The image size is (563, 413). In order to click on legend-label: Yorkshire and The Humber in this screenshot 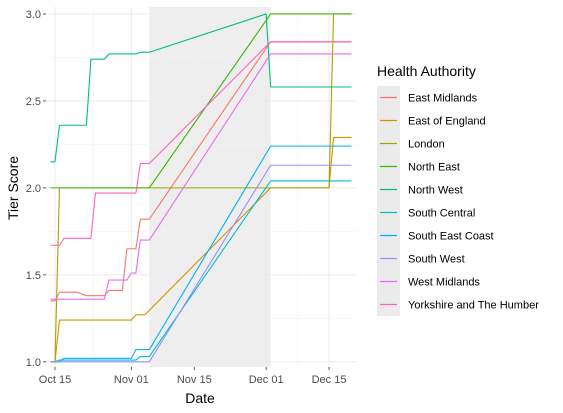, I will do `click(473, 306)`.